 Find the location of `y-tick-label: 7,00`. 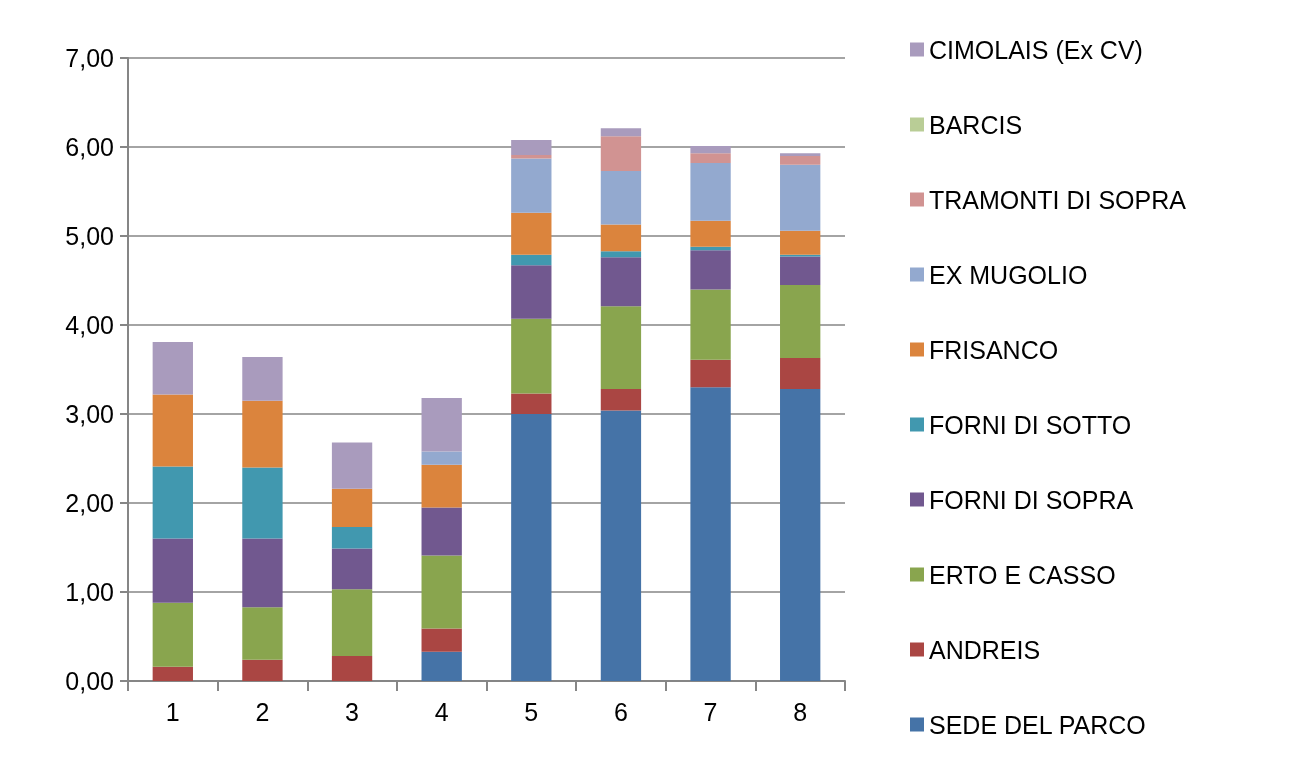

y-tick-label: 7,00 is located at coordinates (89, 58).